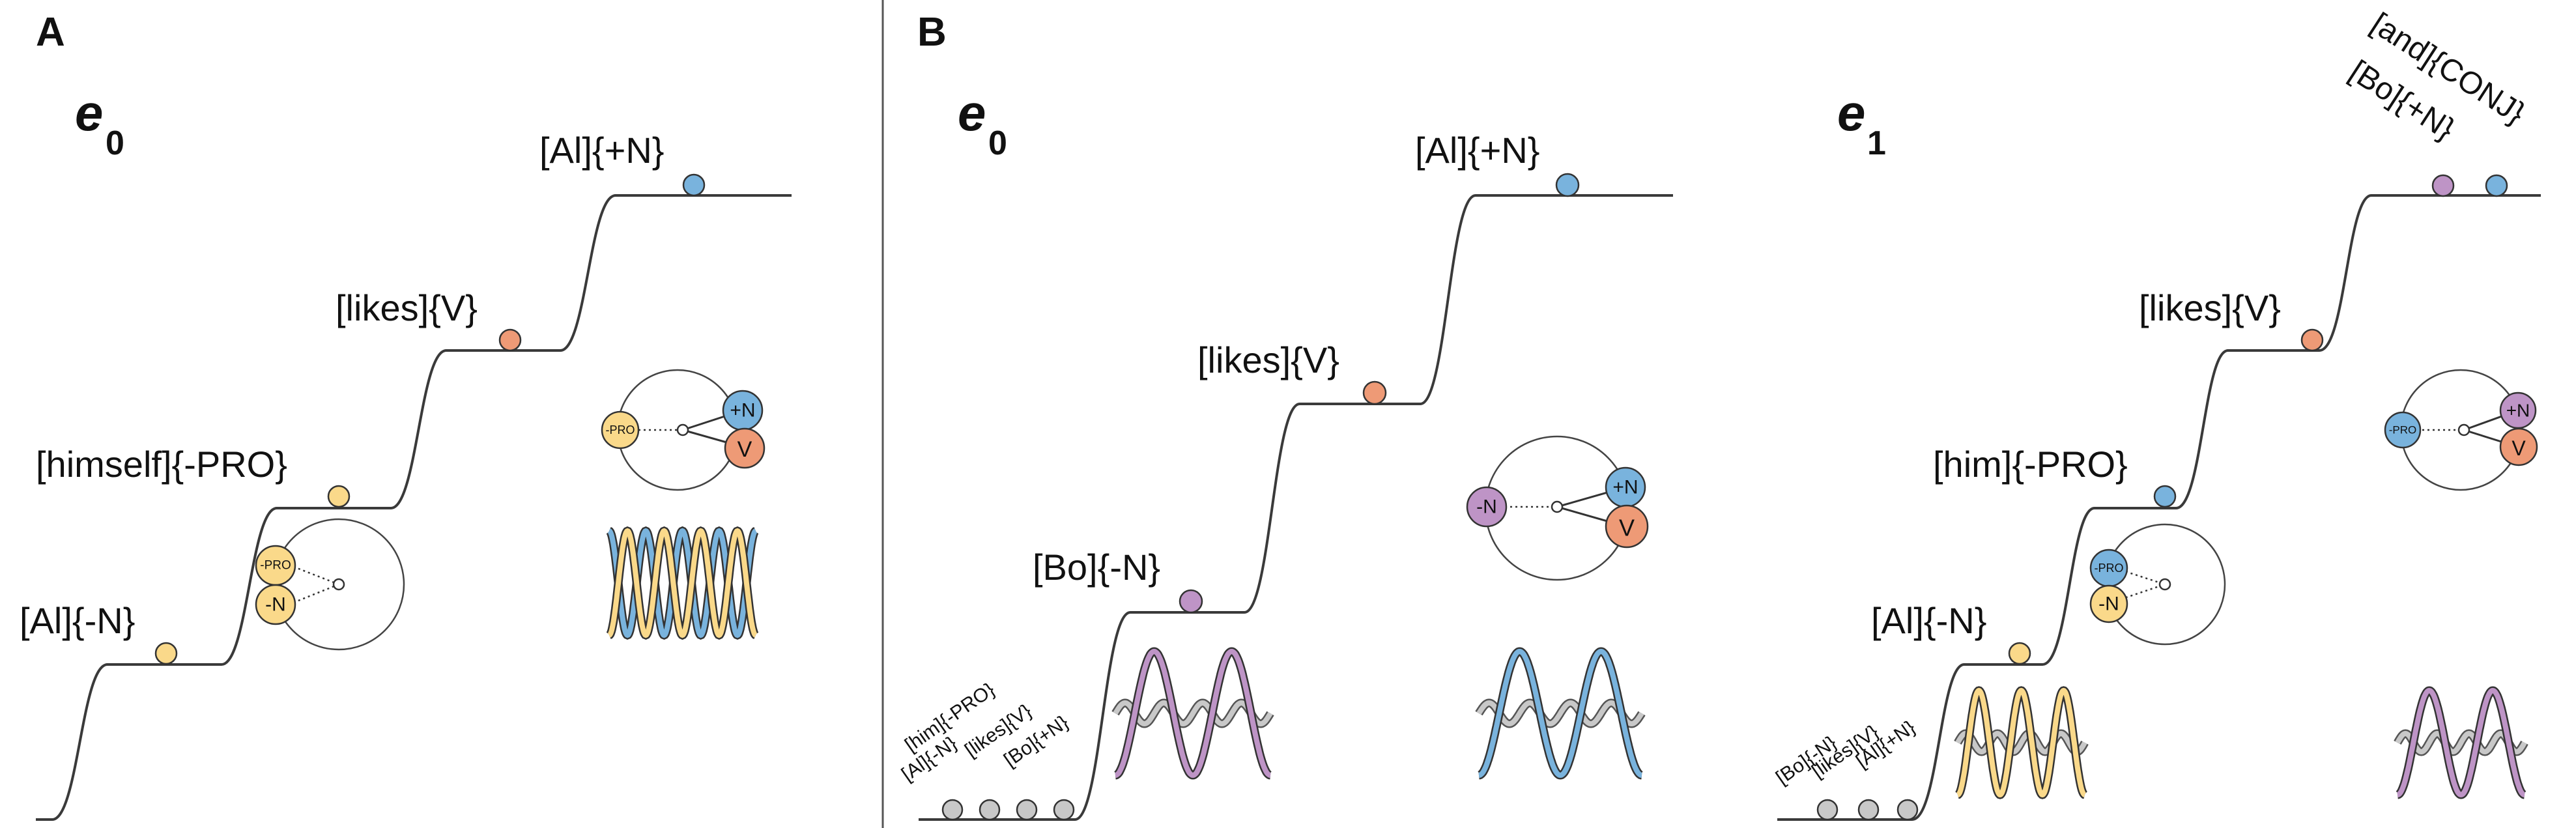  Describe the element at coordinates (1191, 601) in the screenshot. I see `token-dot-bo-minus-n` at that location.